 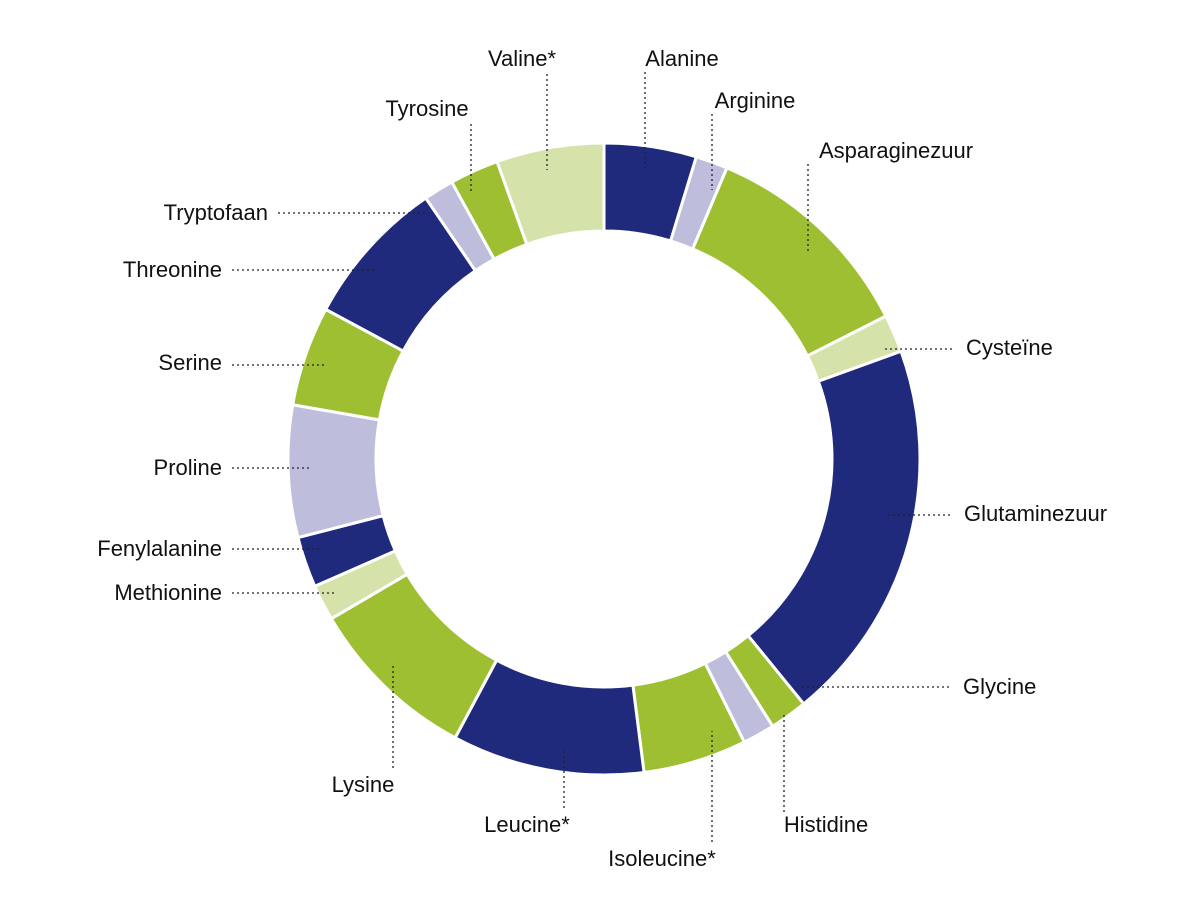 I want to click on slice-label: Leucine*, so click(x=527, y=824).